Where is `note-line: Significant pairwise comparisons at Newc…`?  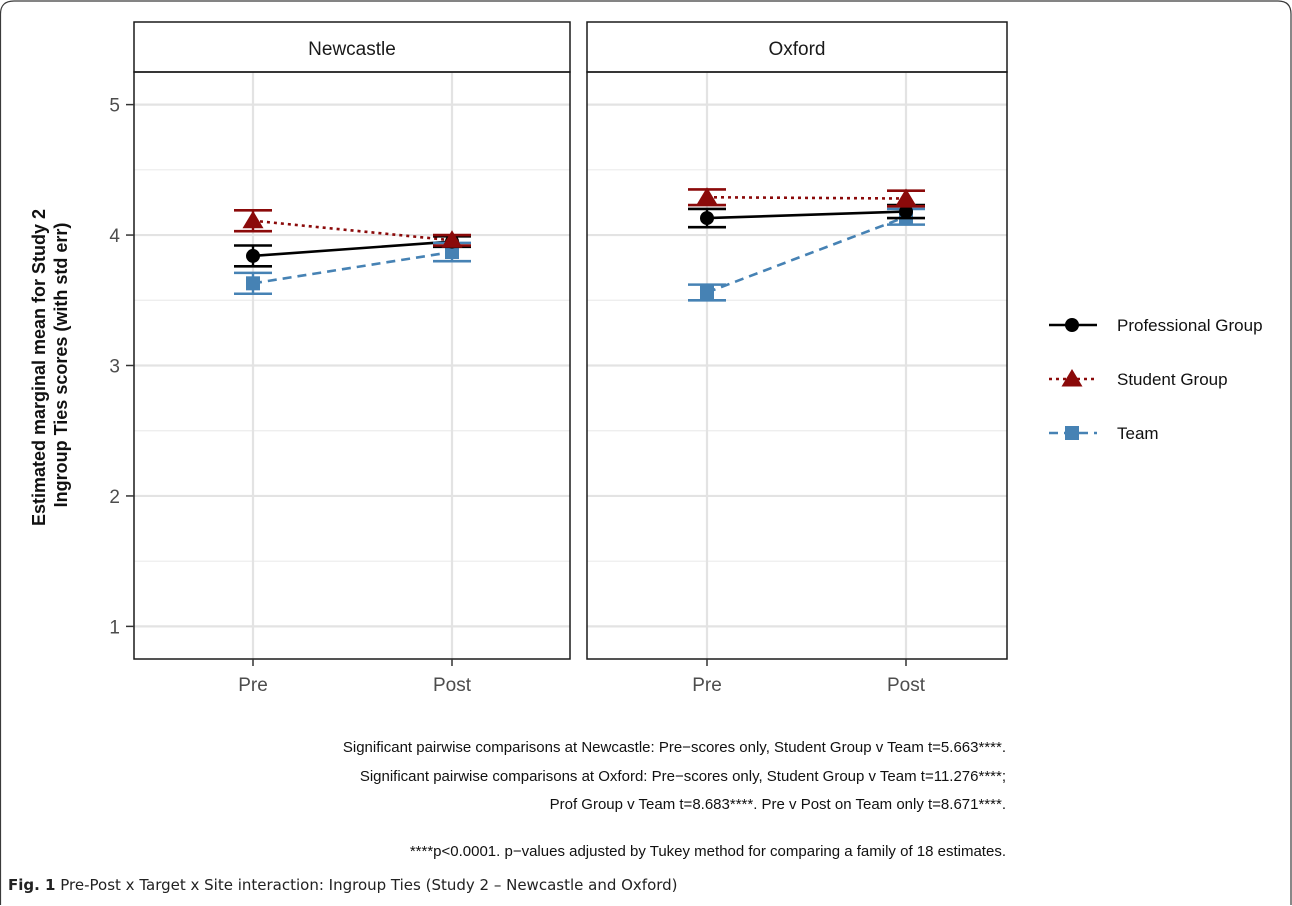 note-line: Significant pairwise comparisons at Newc… is located at coordinates (674, 747).